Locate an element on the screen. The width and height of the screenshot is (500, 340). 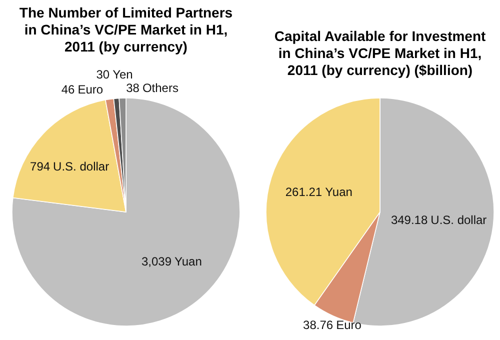
data-label: 38 is located at coordinates (133, 88).